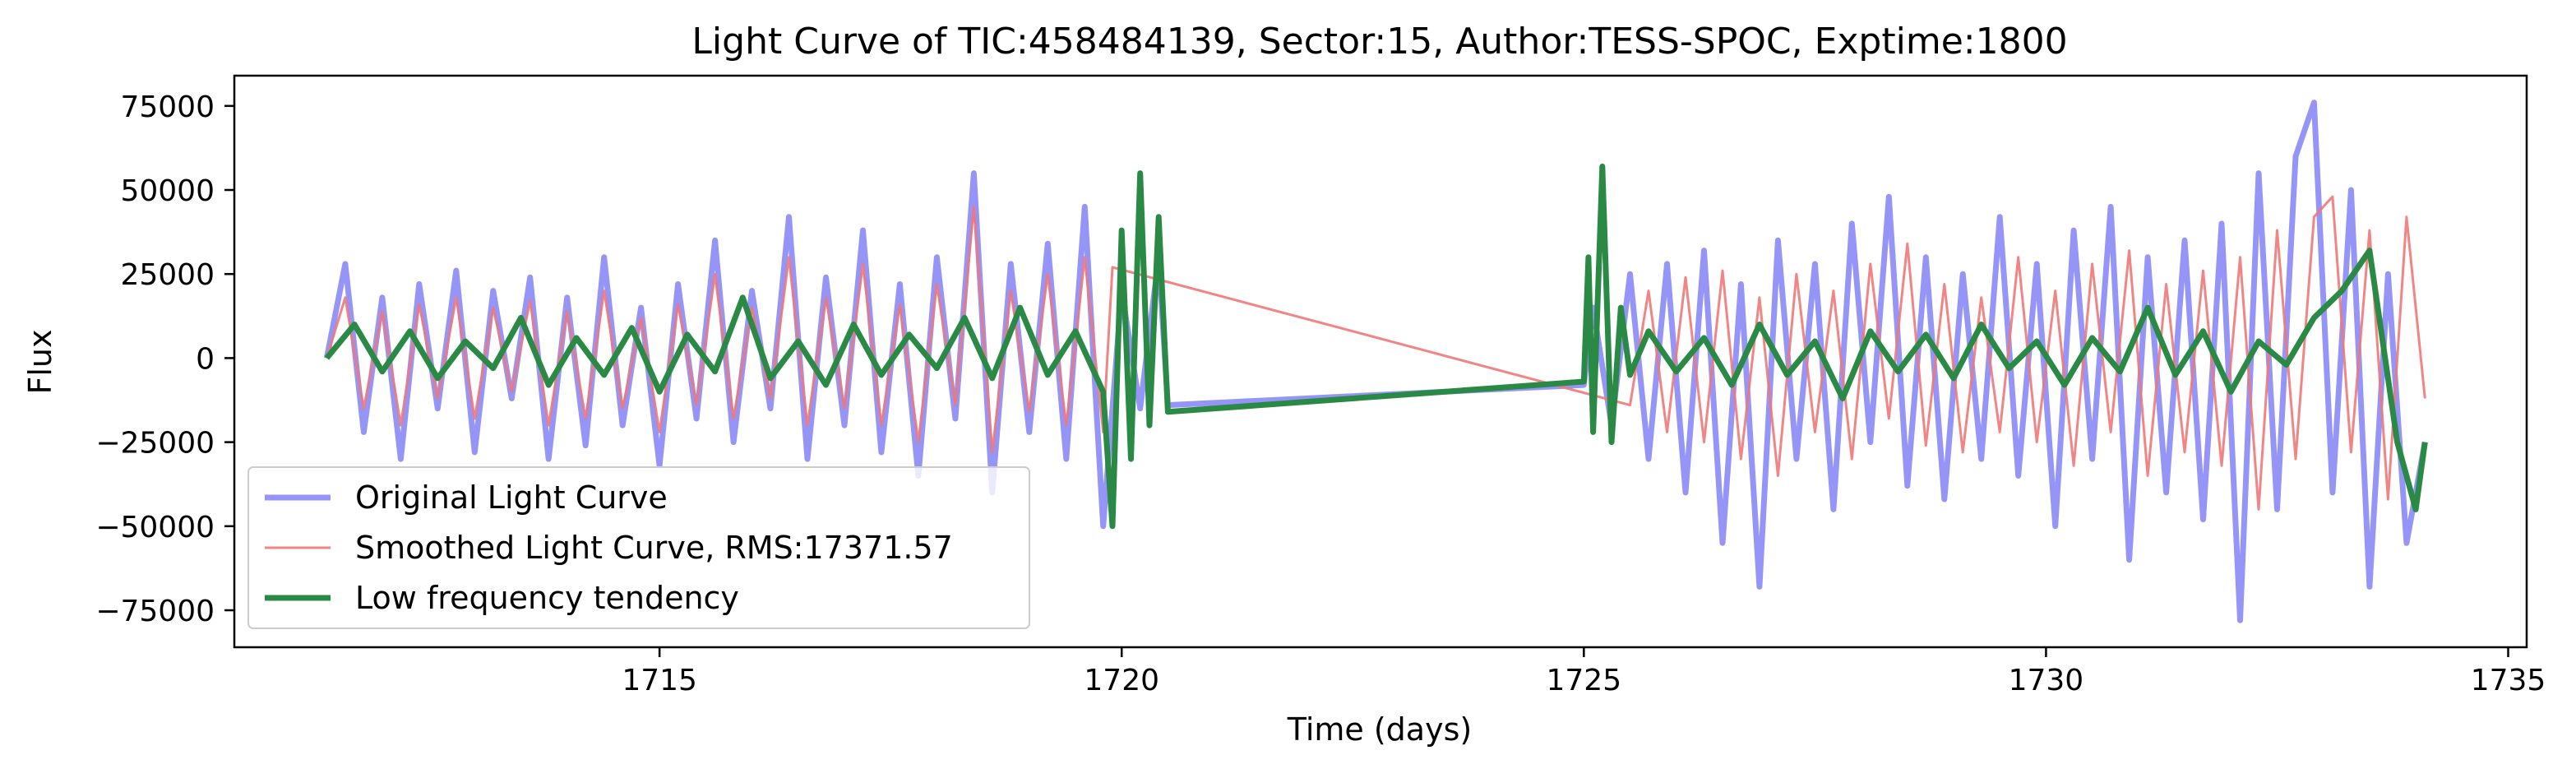  Describe the element at coordinates (1584, 680) in the screenshot. I see `x-tick-label-2: 1725` at that location.